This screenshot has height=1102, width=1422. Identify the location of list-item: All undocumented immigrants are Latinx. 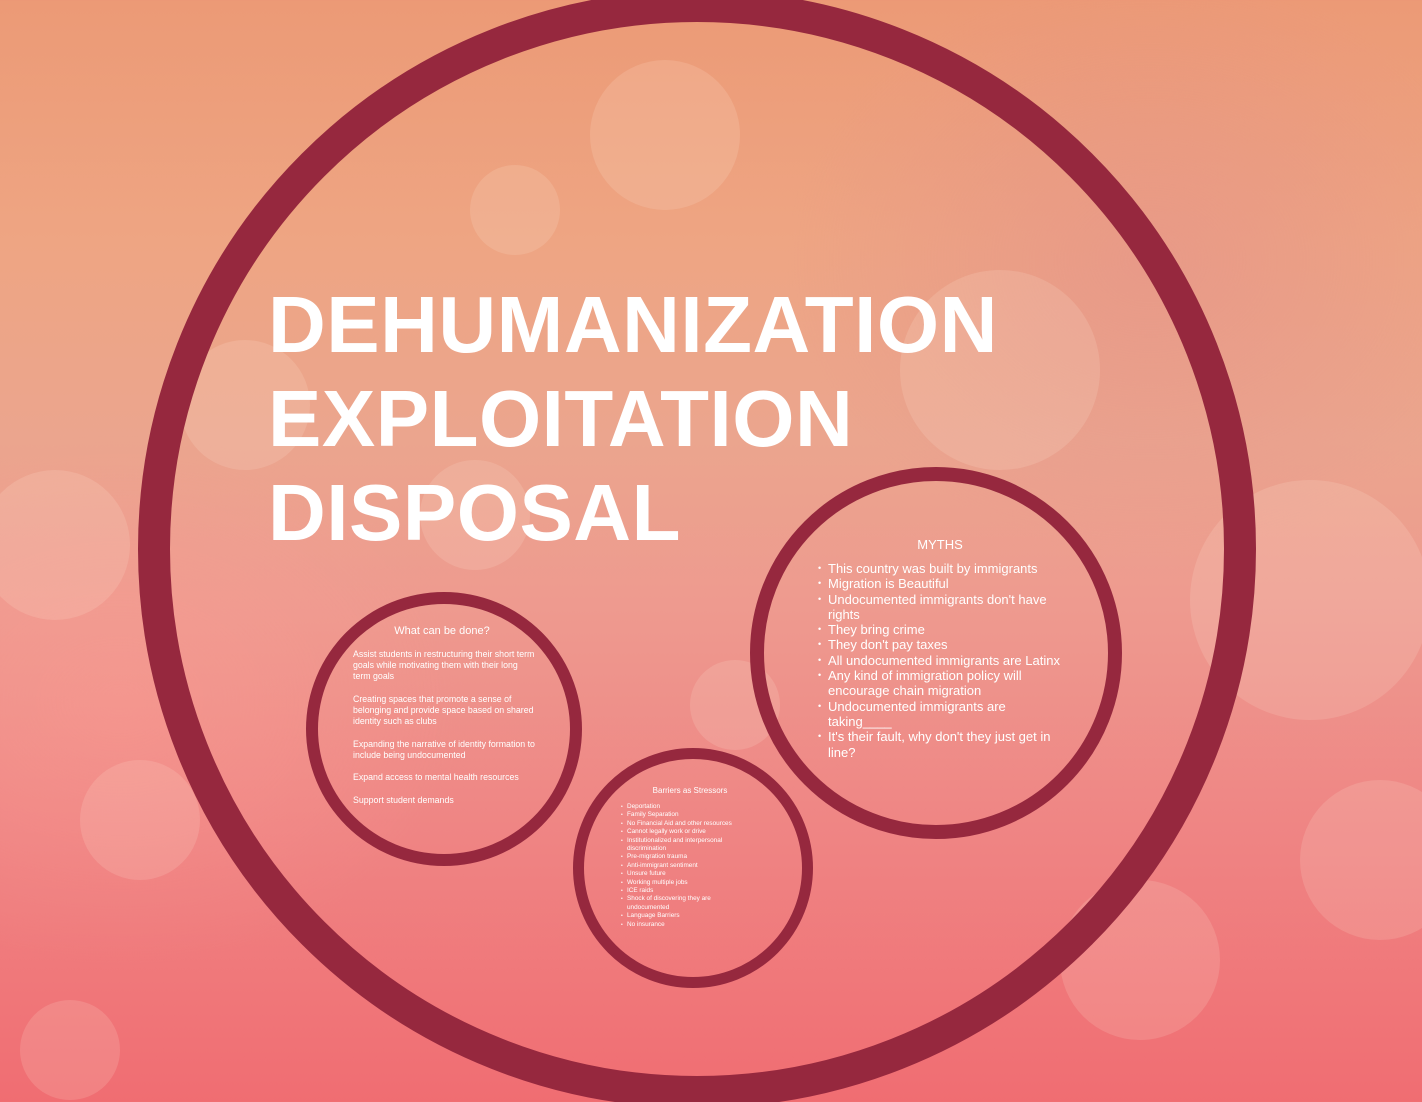
(943, 661).